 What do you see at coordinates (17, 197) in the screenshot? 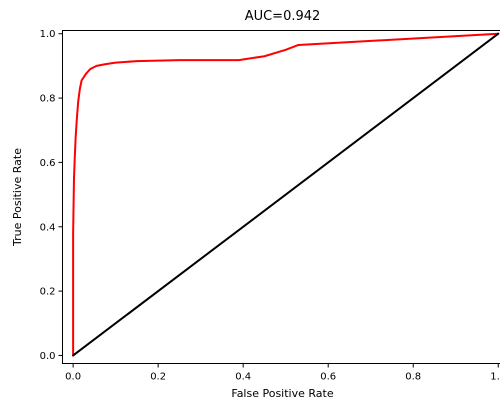
I see `y-axis-label: True Positive Rate` at bounding box center [17, 197].